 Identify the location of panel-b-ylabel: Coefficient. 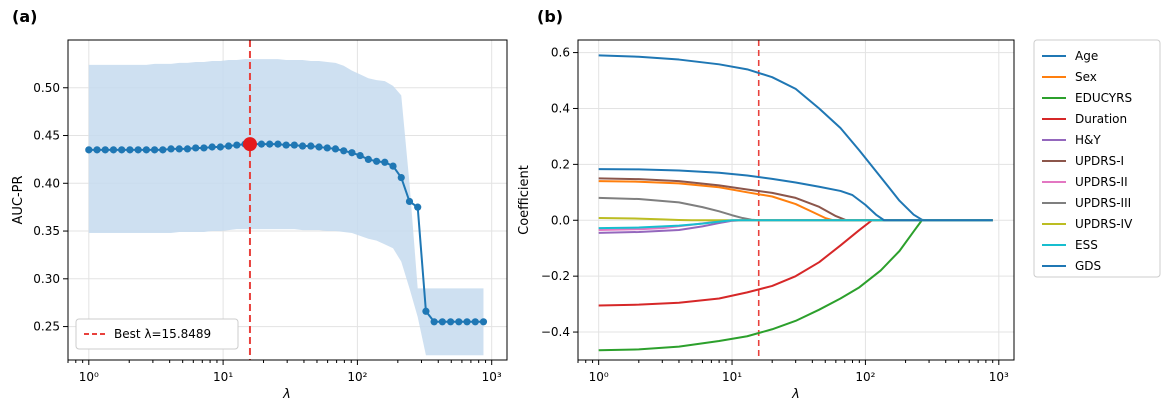
(524, 200).